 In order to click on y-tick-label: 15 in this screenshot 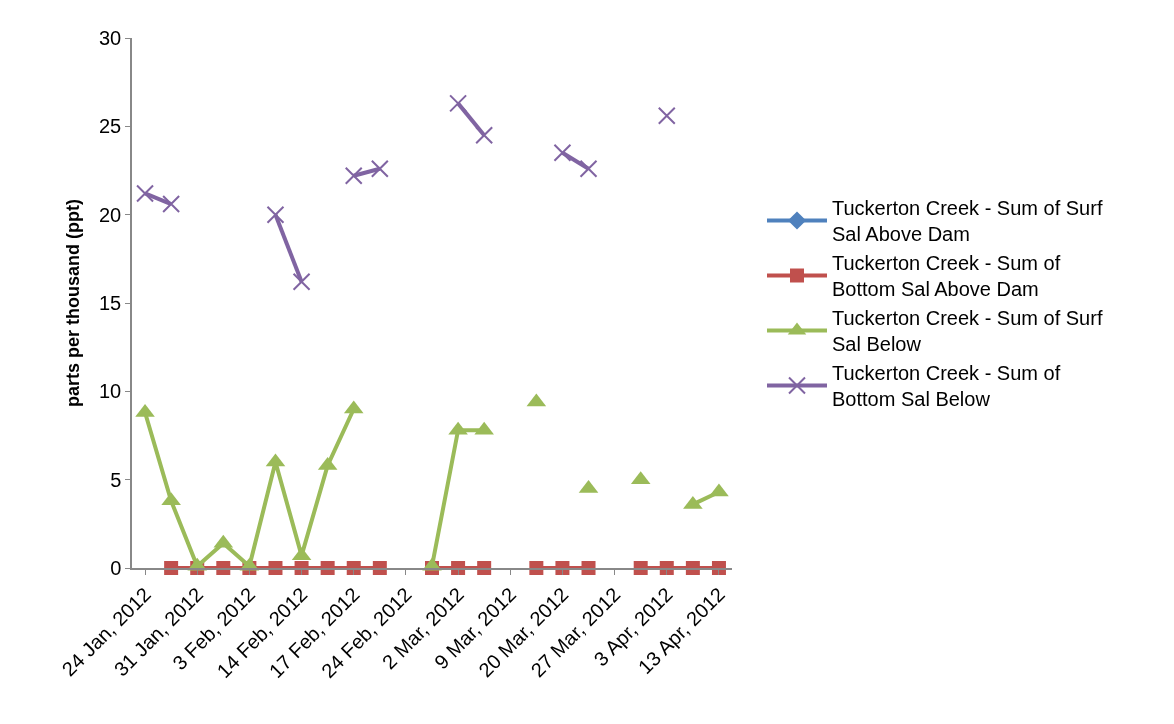, I will do `click(110, 303)`.